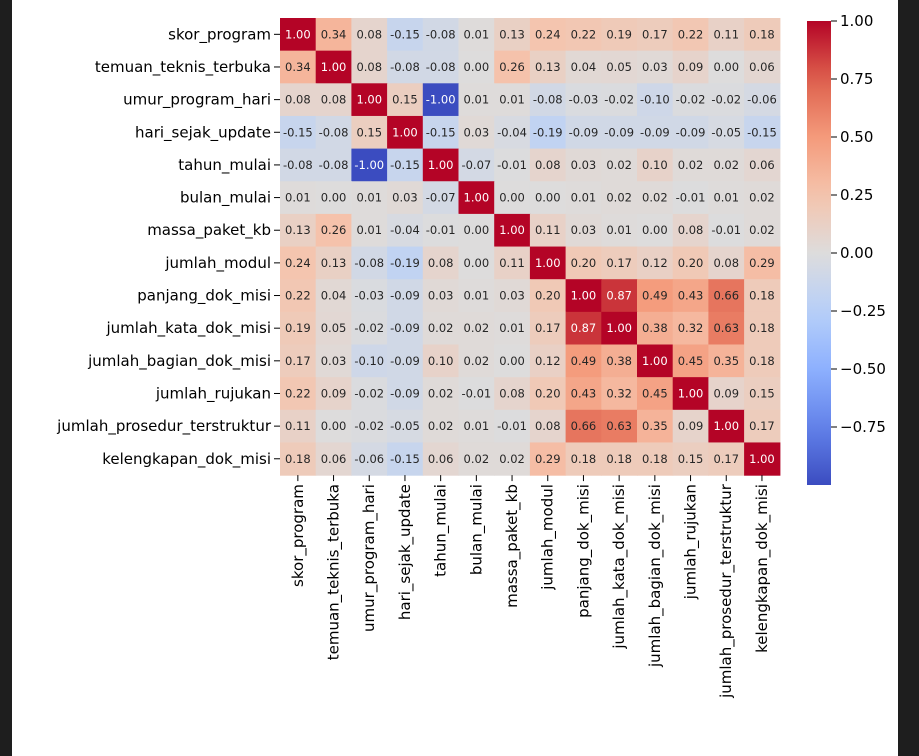  Describe the element at coordinates (691, 361) in the screenshot. I see `cell-value-label: 0.45` at that location.